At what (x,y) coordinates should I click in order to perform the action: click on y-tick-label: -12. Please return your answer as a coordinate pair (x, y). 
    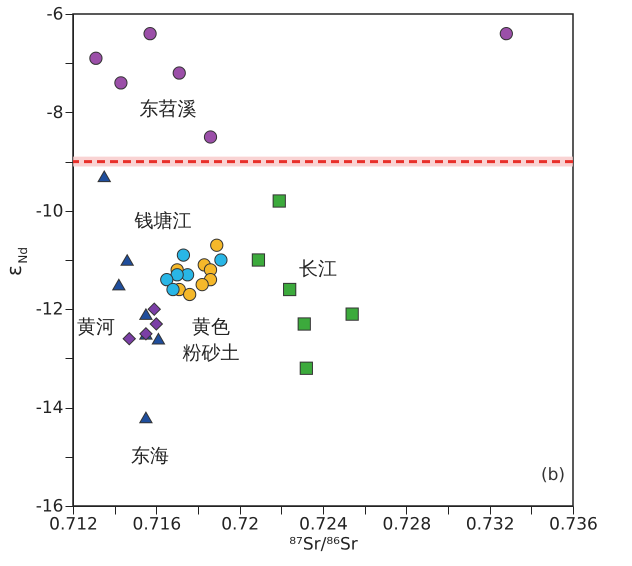
    Looking at the image, I should click on (50, 310).